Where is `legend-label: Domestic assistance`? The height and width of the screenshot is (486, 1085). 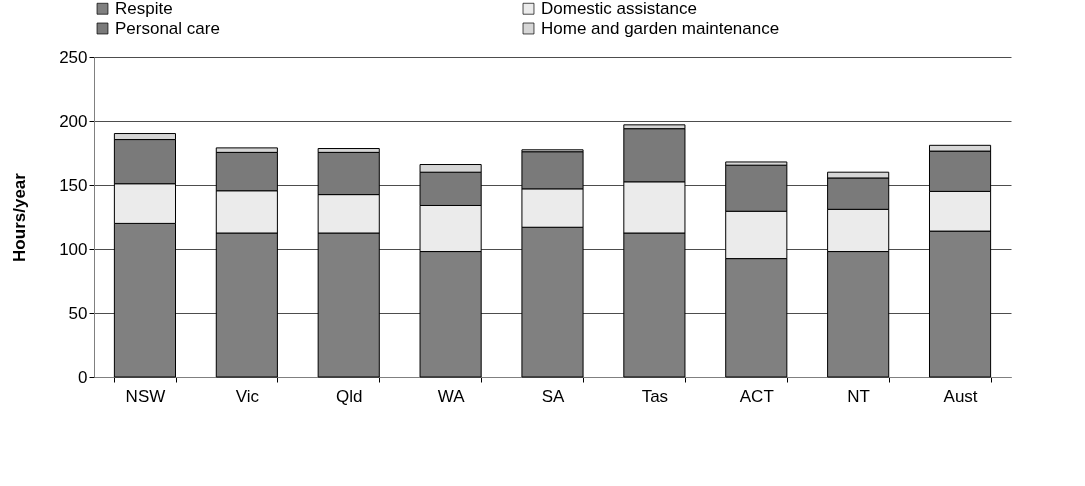
legend-label: Domestic assistance is located at coordinates (619, 9).